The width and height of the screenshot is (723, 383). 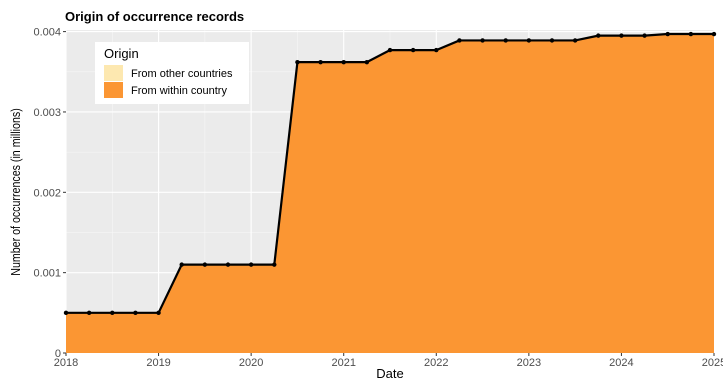 What do you see at coordinates (121, 53) in the screenshot?
I see `legend-title: Origin` at bounding box center [121, 53].